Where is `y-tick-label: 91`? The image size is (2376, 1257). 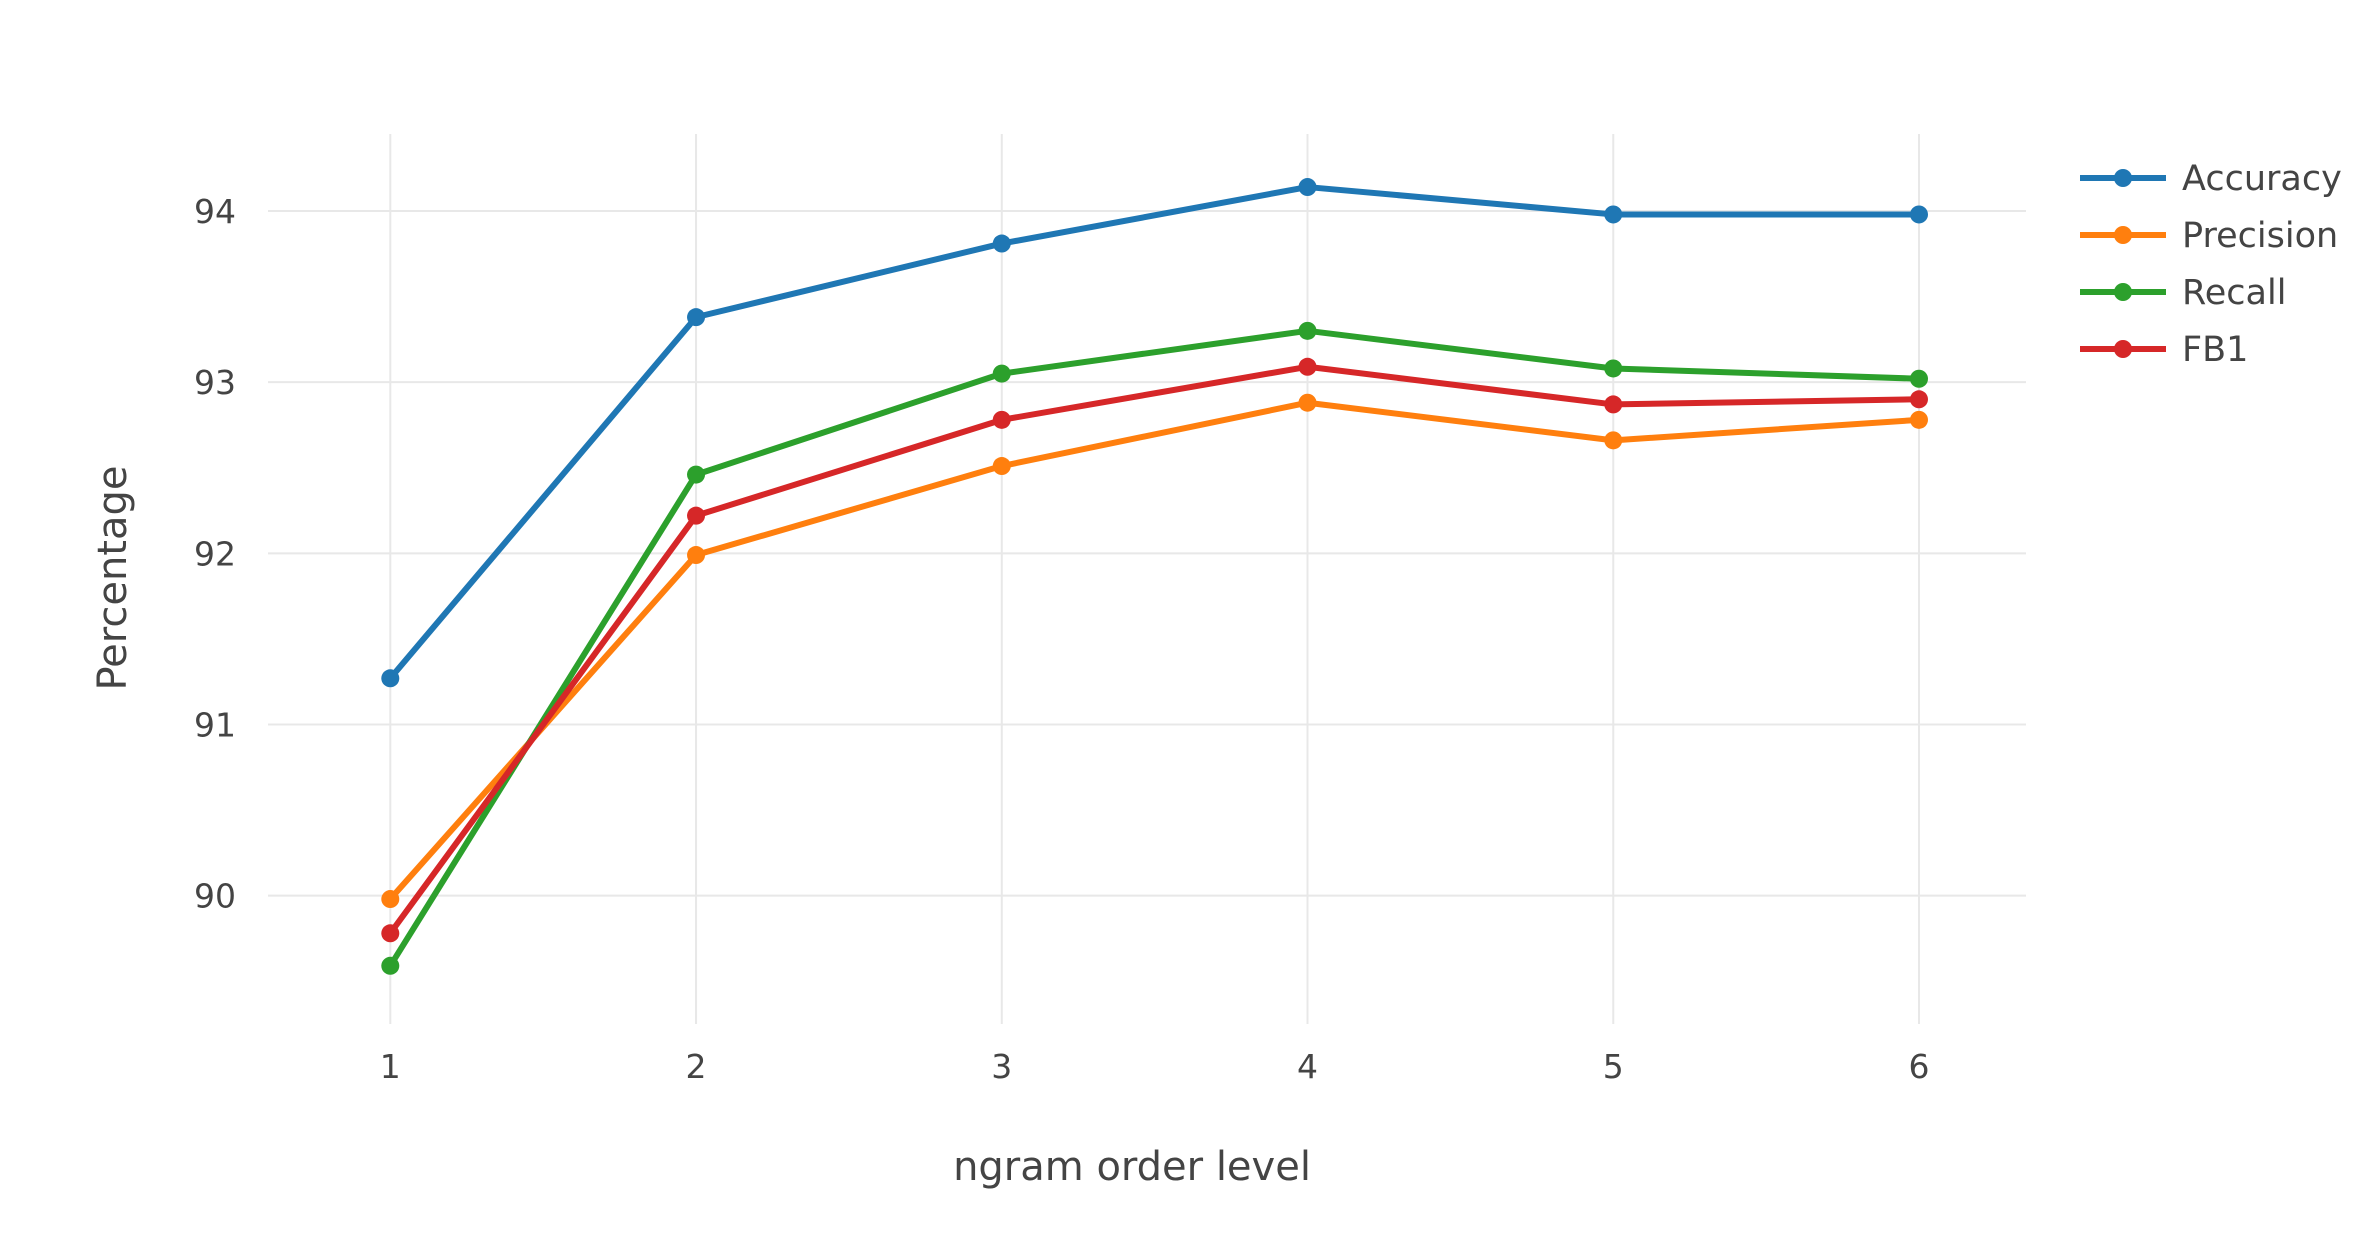
y-tick-label: 91 is located at coordinates (215, 724).